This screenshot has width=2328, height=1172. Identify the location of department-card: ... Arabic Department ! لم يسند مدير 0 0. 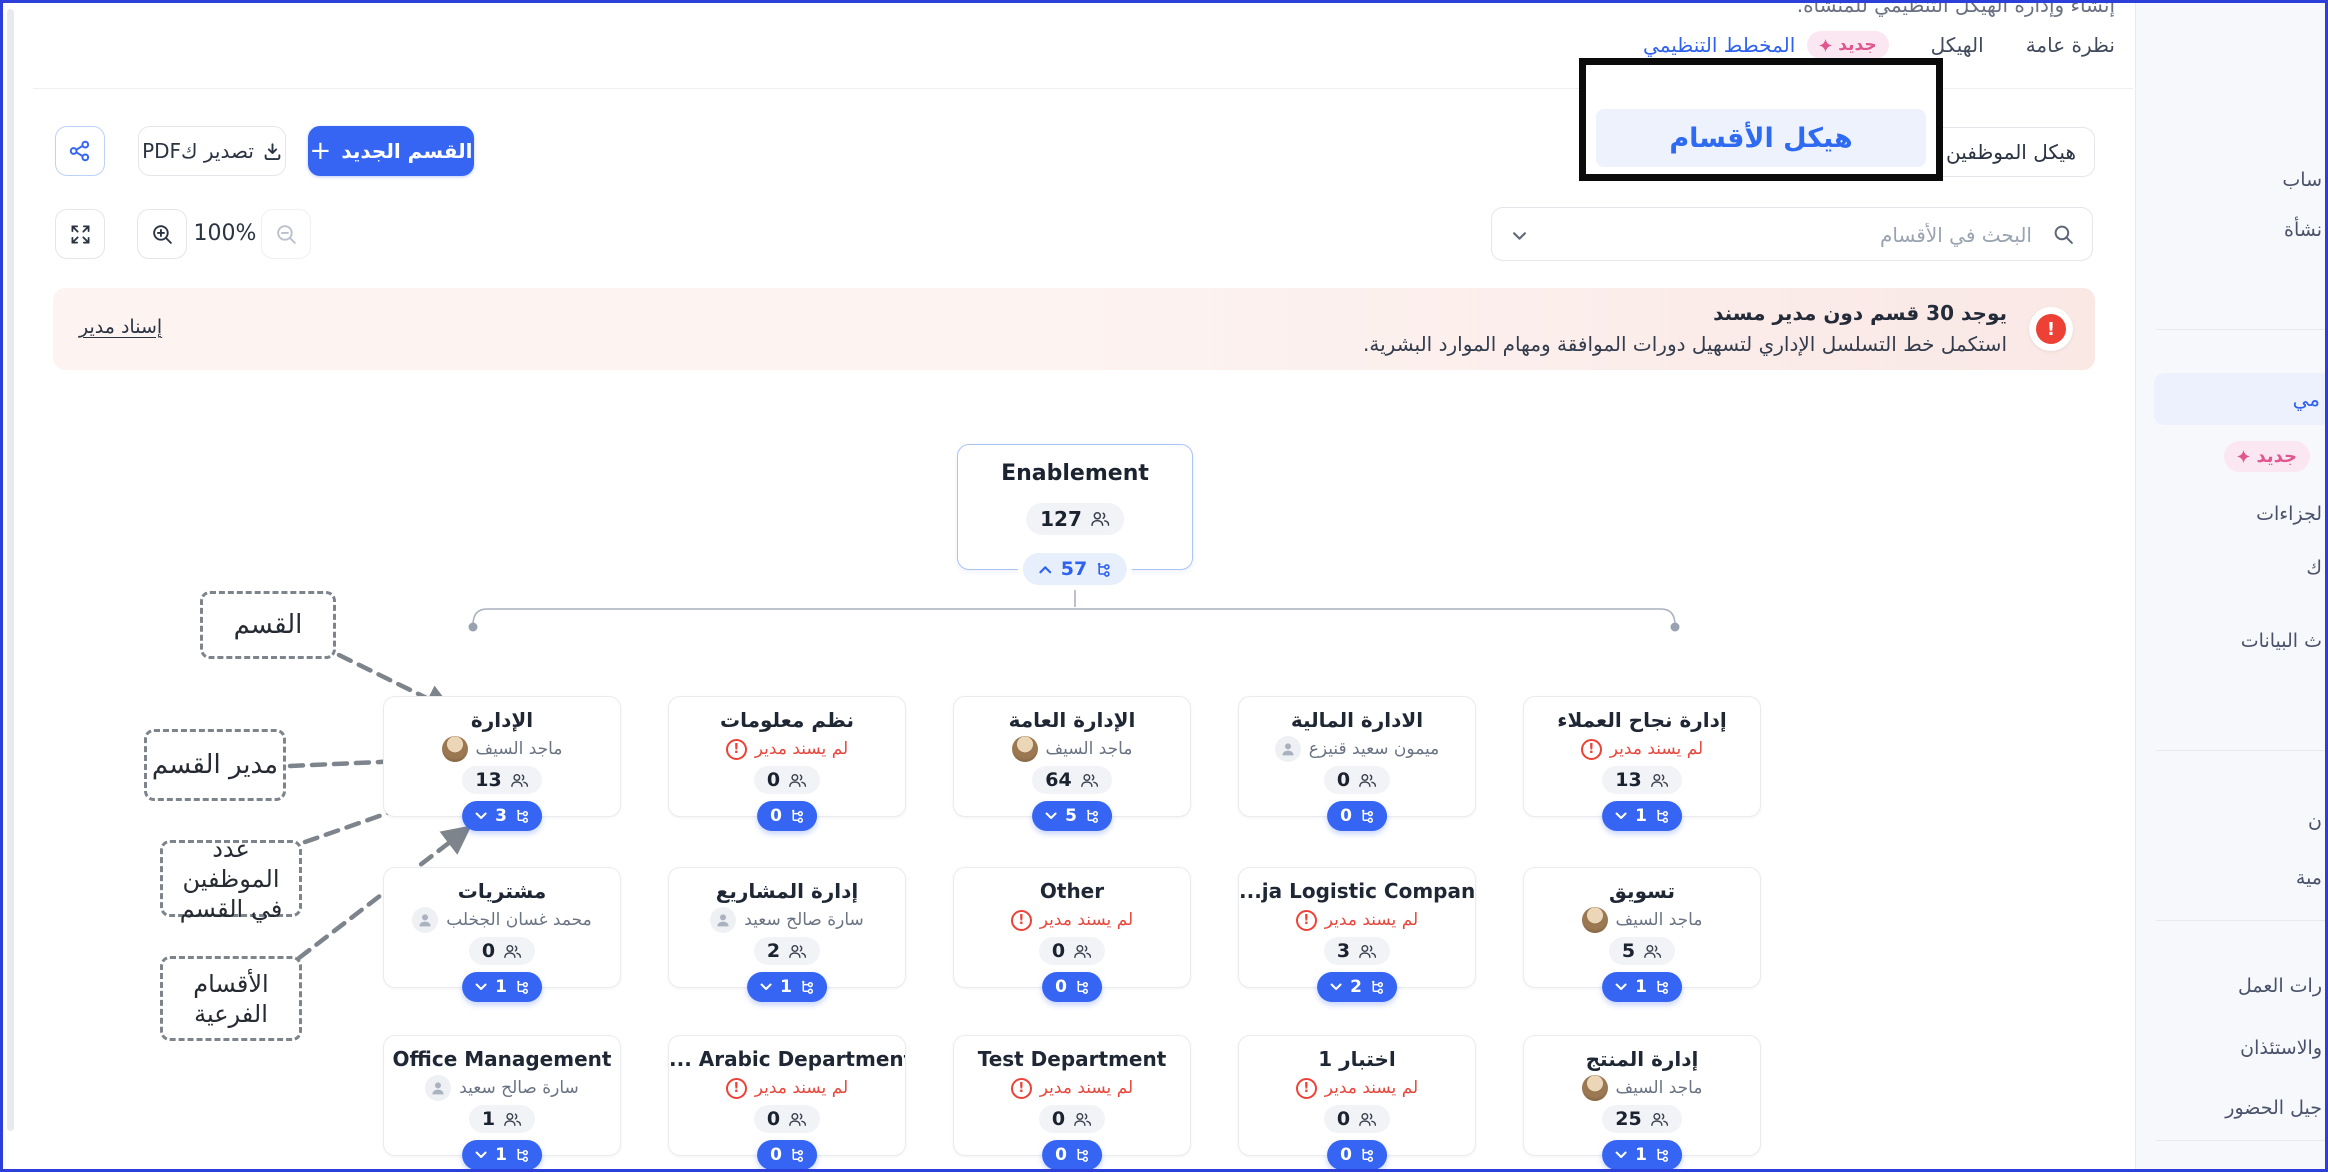
(787, 1102).